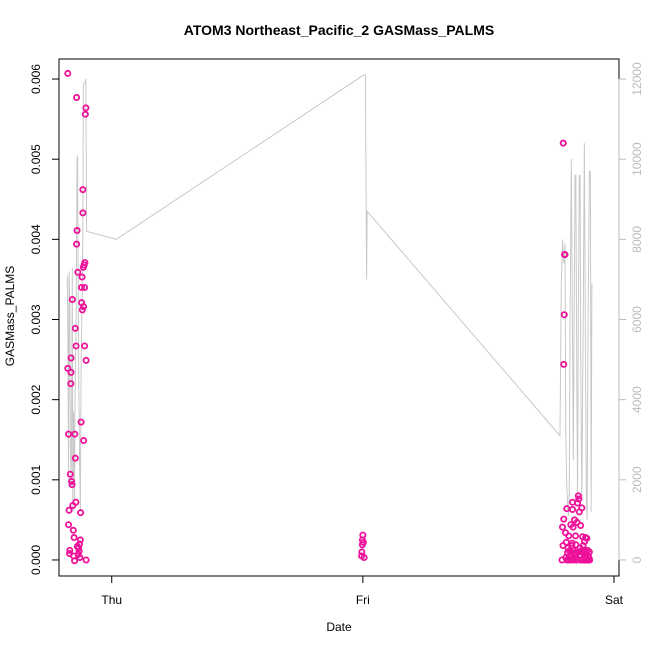 This screenshot has width=650, height=650. Describe the element at coordinates (637, 79) in the screenshot. I see `y2-tick-label: 12000` at that location.